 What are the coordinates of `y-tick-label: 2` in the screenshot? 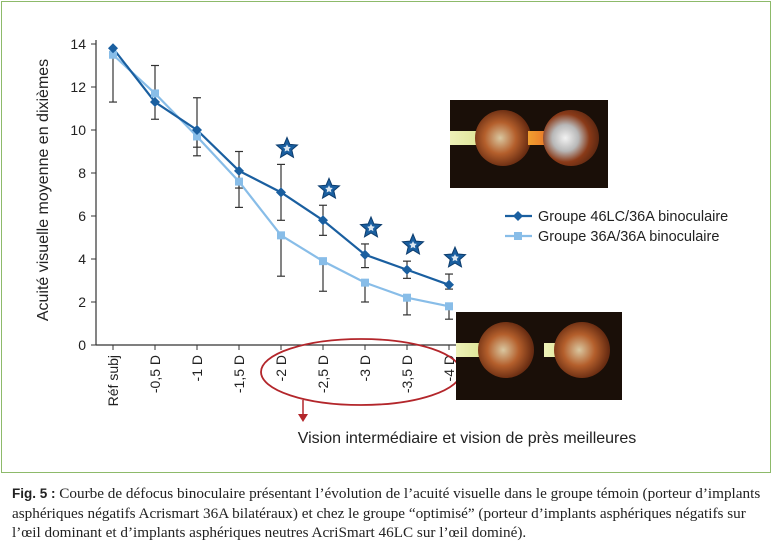 It's located at (82, 302).